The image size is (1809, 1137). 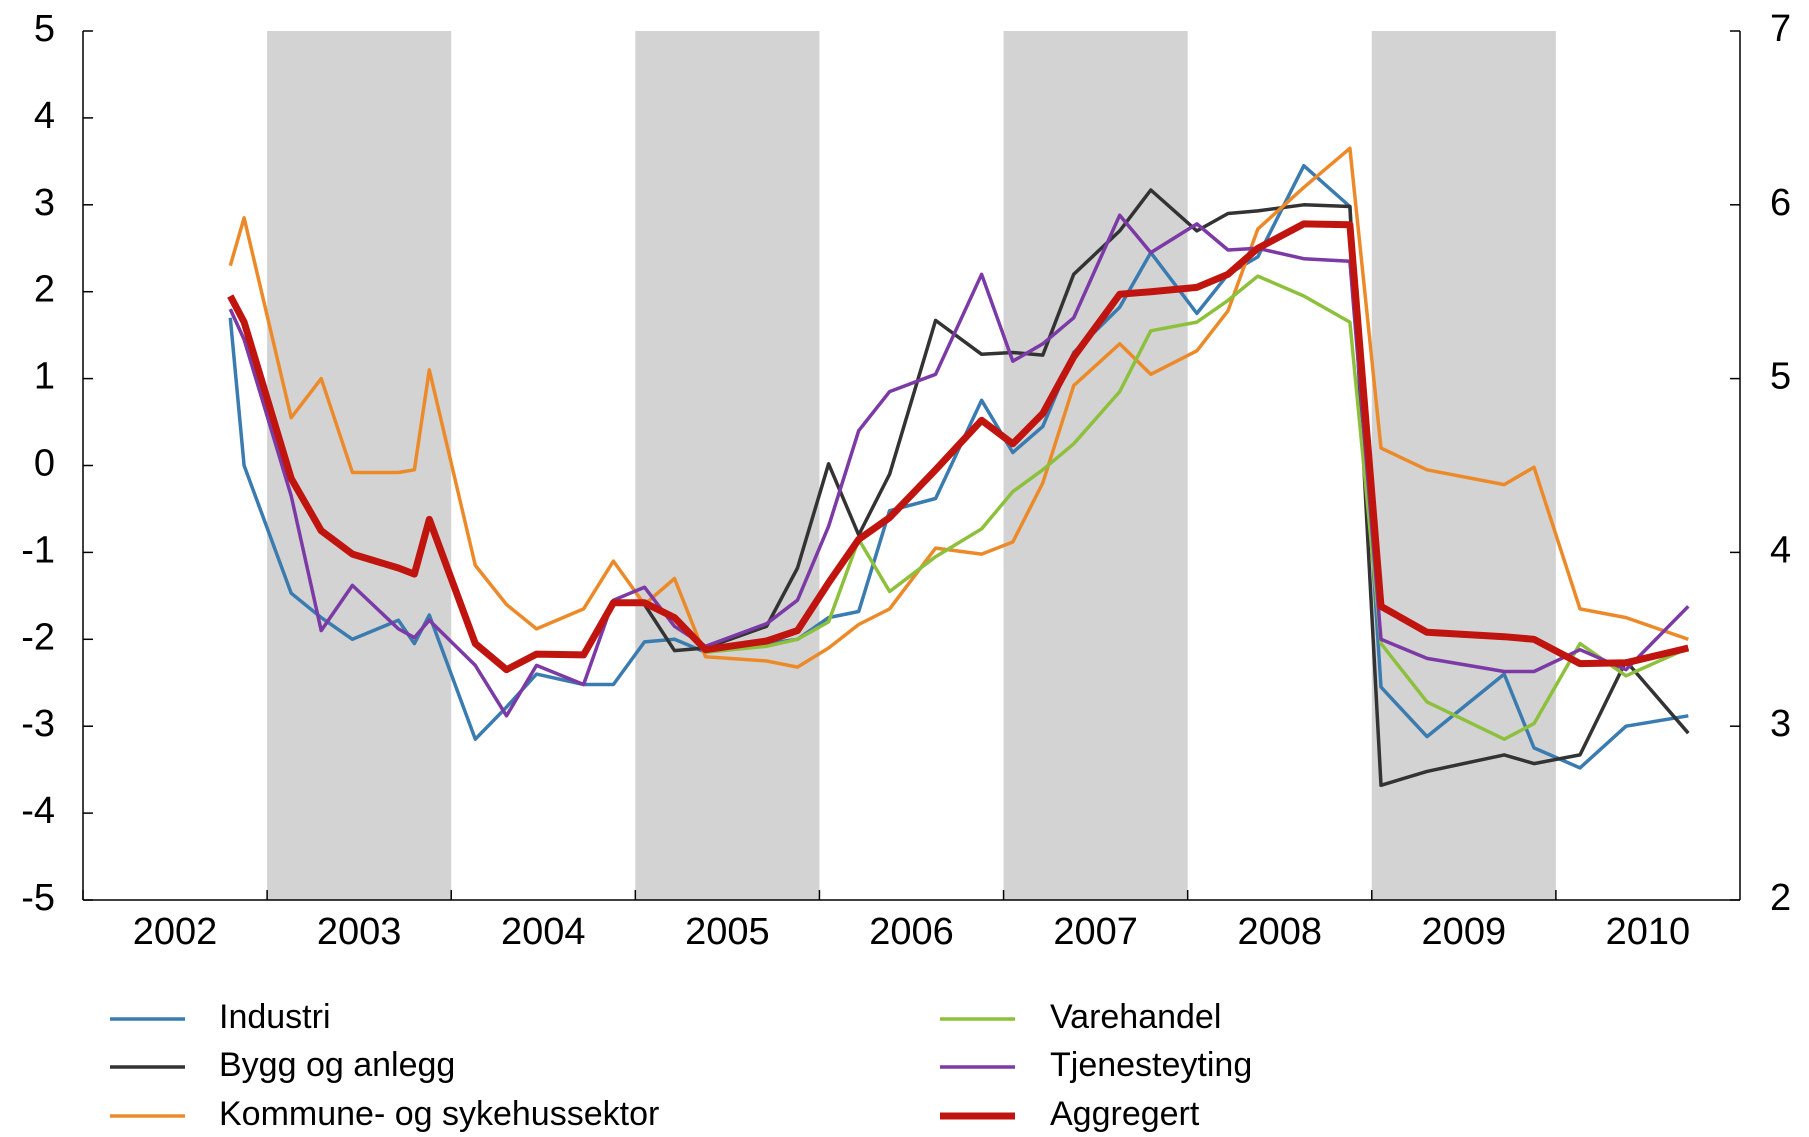 I want to click on y-tick-label: 1, so click(x=44, y=377).